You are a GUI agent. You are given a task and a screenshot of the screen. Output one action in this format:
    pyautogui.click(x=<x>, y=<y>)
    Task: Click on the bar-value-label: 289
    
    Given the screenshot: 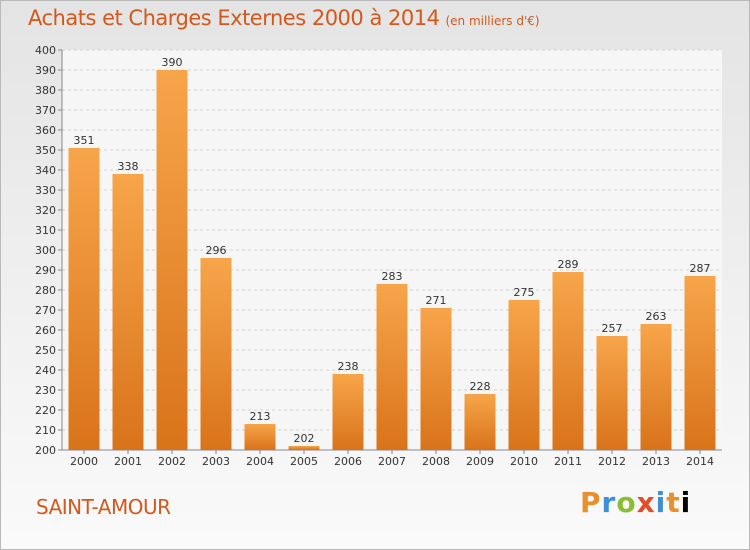 What is the action you would take?
    pyautogui.click(x=568, y=264)
    